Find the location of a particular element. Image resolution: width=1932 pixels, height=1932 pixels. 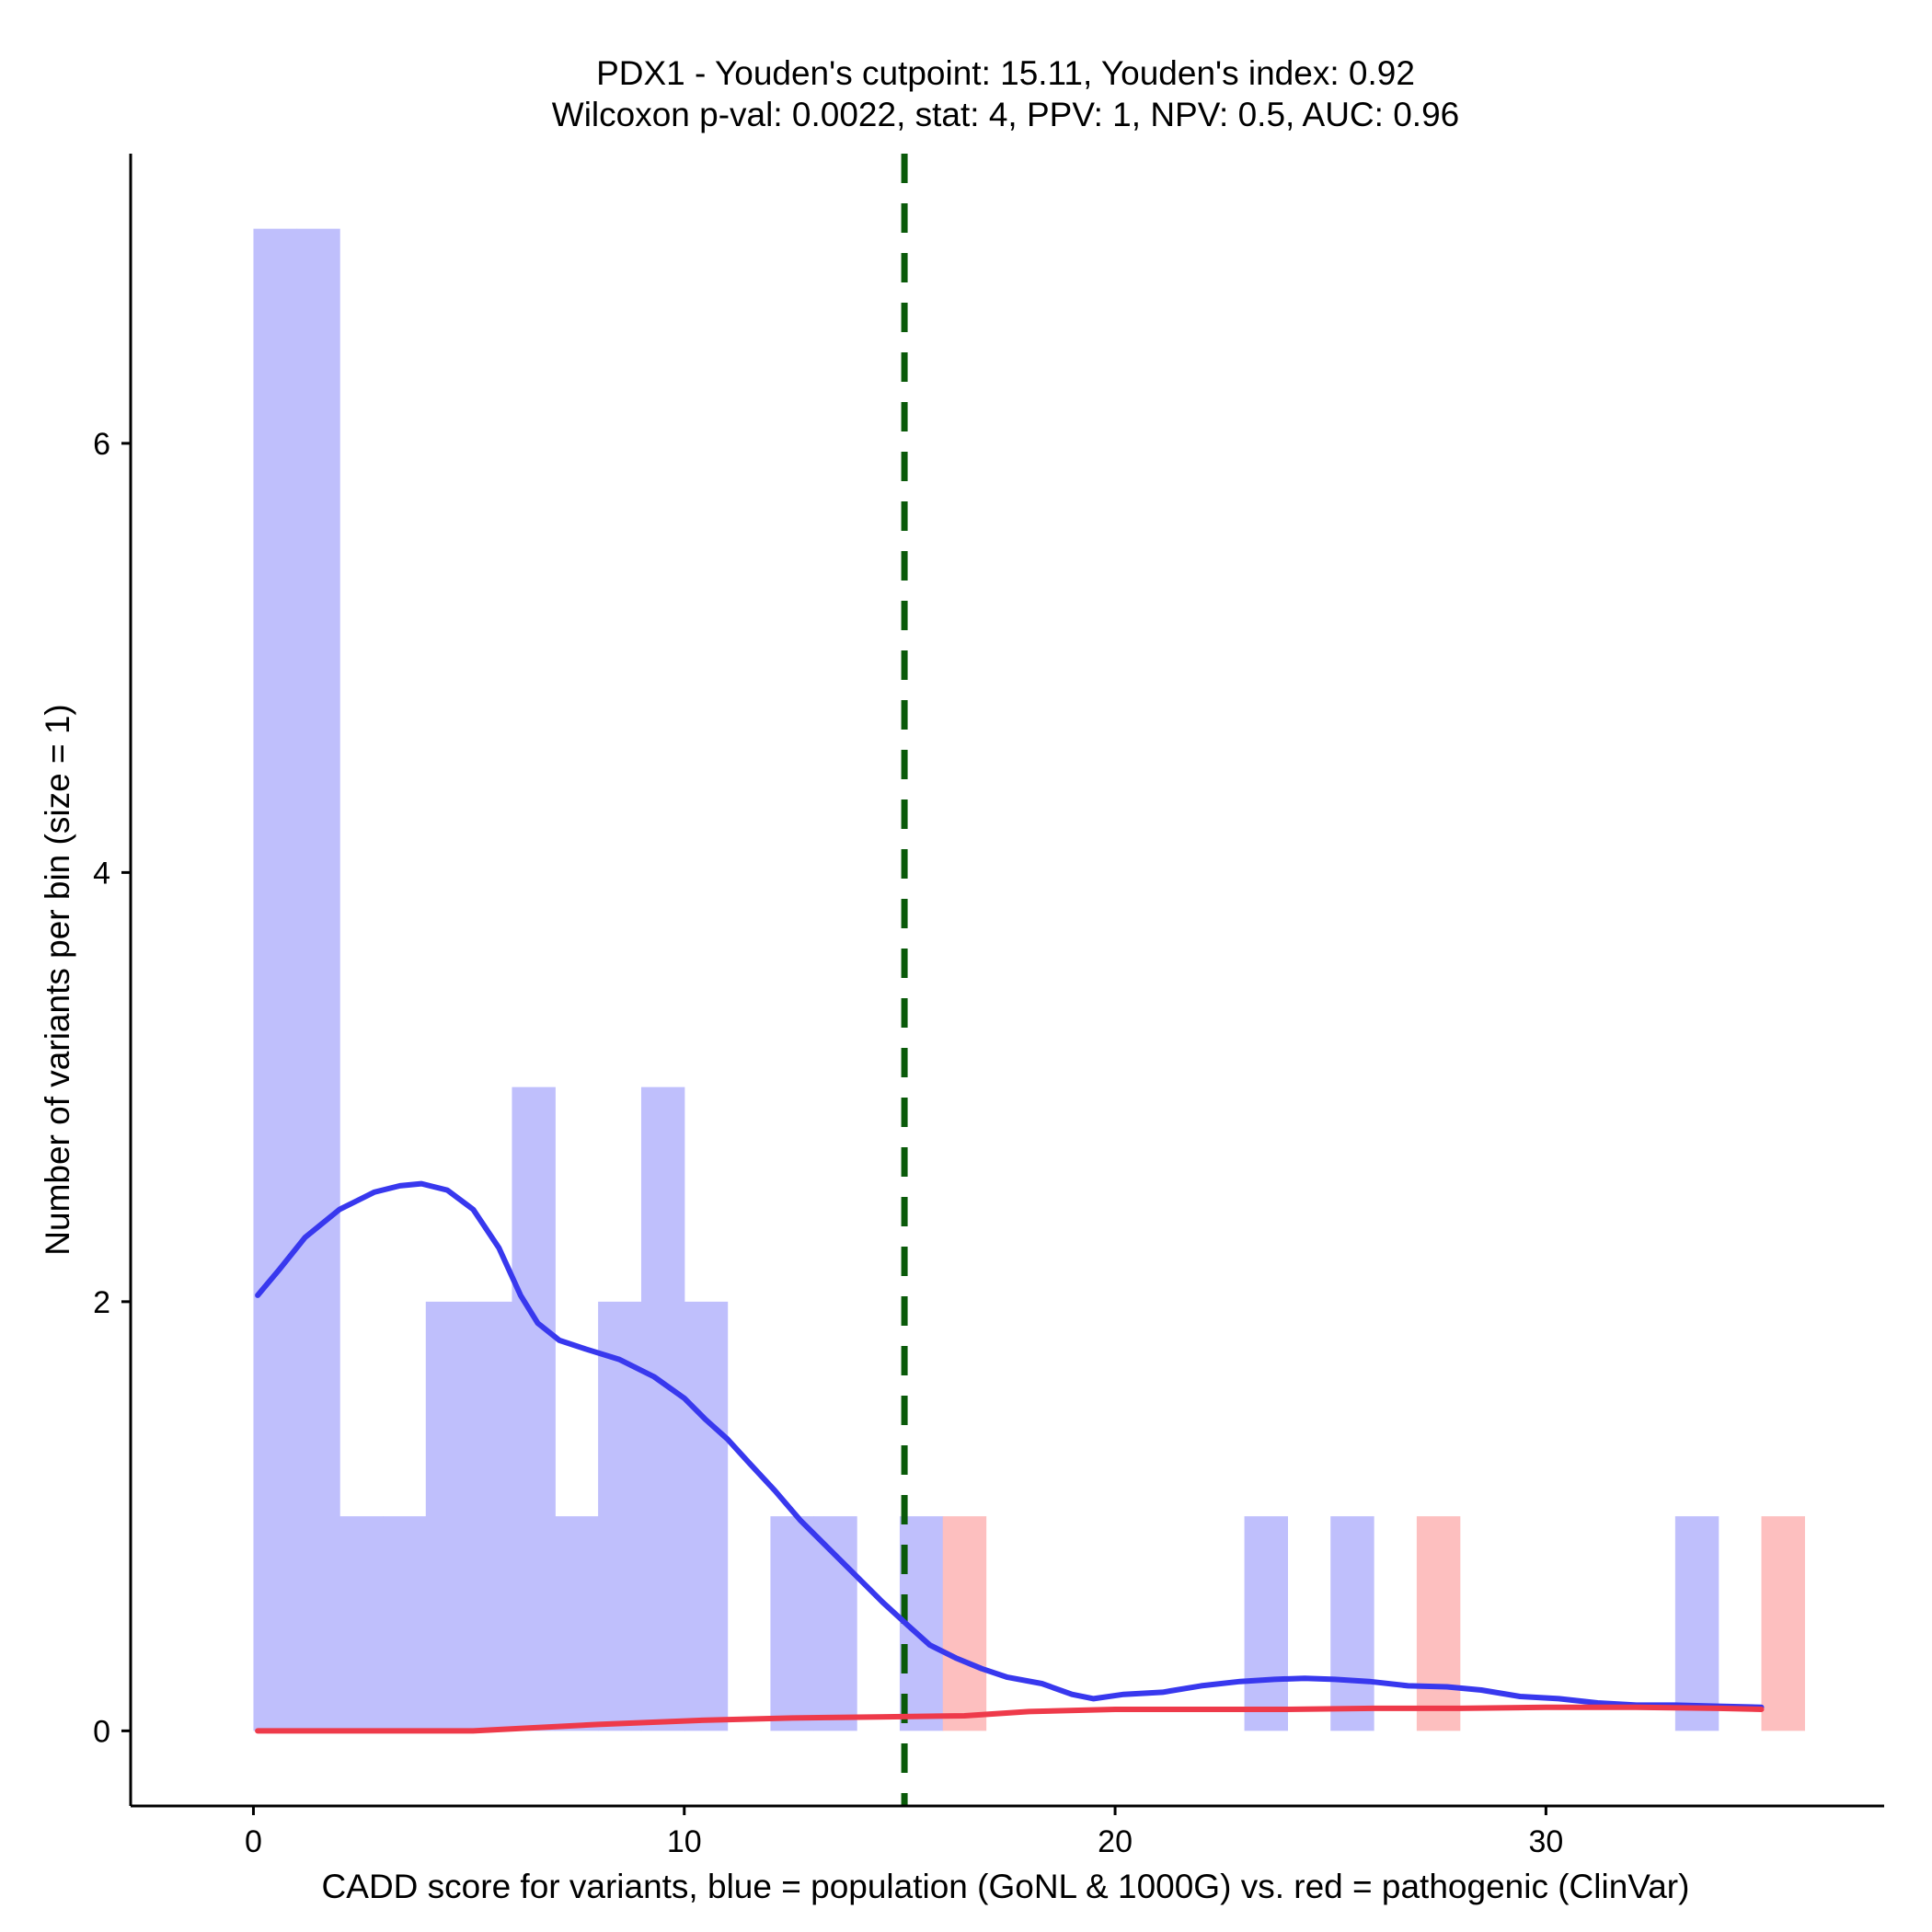

x-tick-label-20: 20 is located at coordinates (1115, 1841).